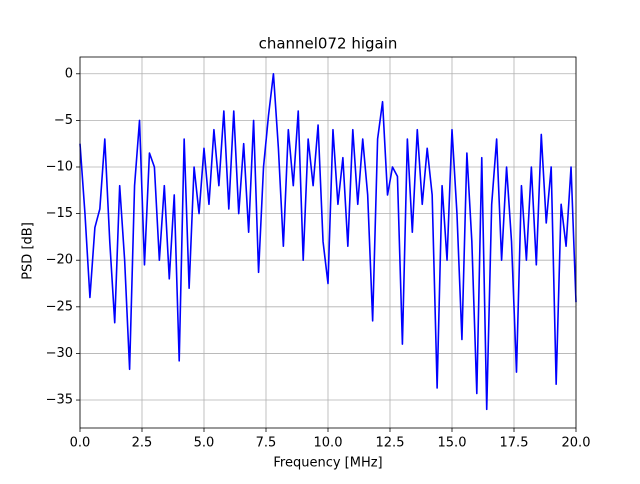 The height and width of the screenshot is (484, 640). What do you see at coordinates (266, 443) in the screenshot?
I see `x-tick-label: 7.5` at bounding box center [266, 443].